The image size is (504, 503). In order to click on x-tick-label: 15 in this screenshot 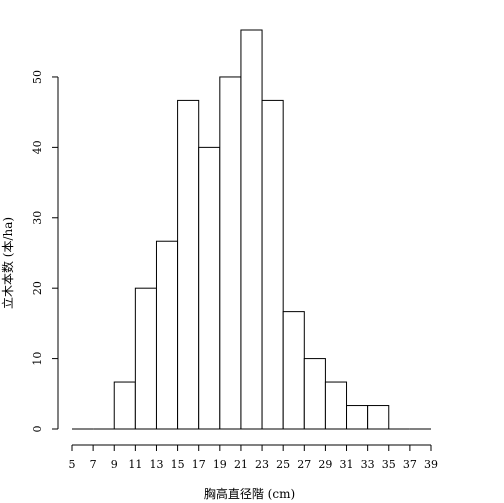, I will do `click(178, 464)`.